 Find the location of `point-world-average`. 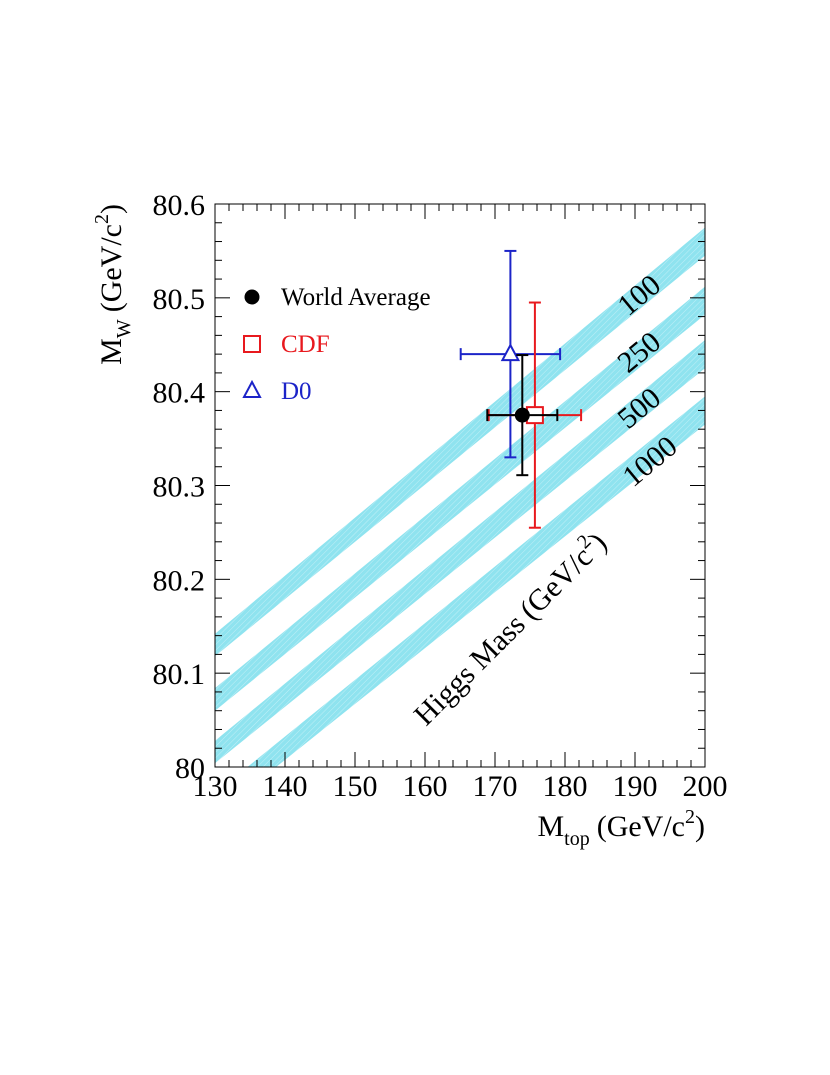

point-world-average is located at coordinates (522, 415).